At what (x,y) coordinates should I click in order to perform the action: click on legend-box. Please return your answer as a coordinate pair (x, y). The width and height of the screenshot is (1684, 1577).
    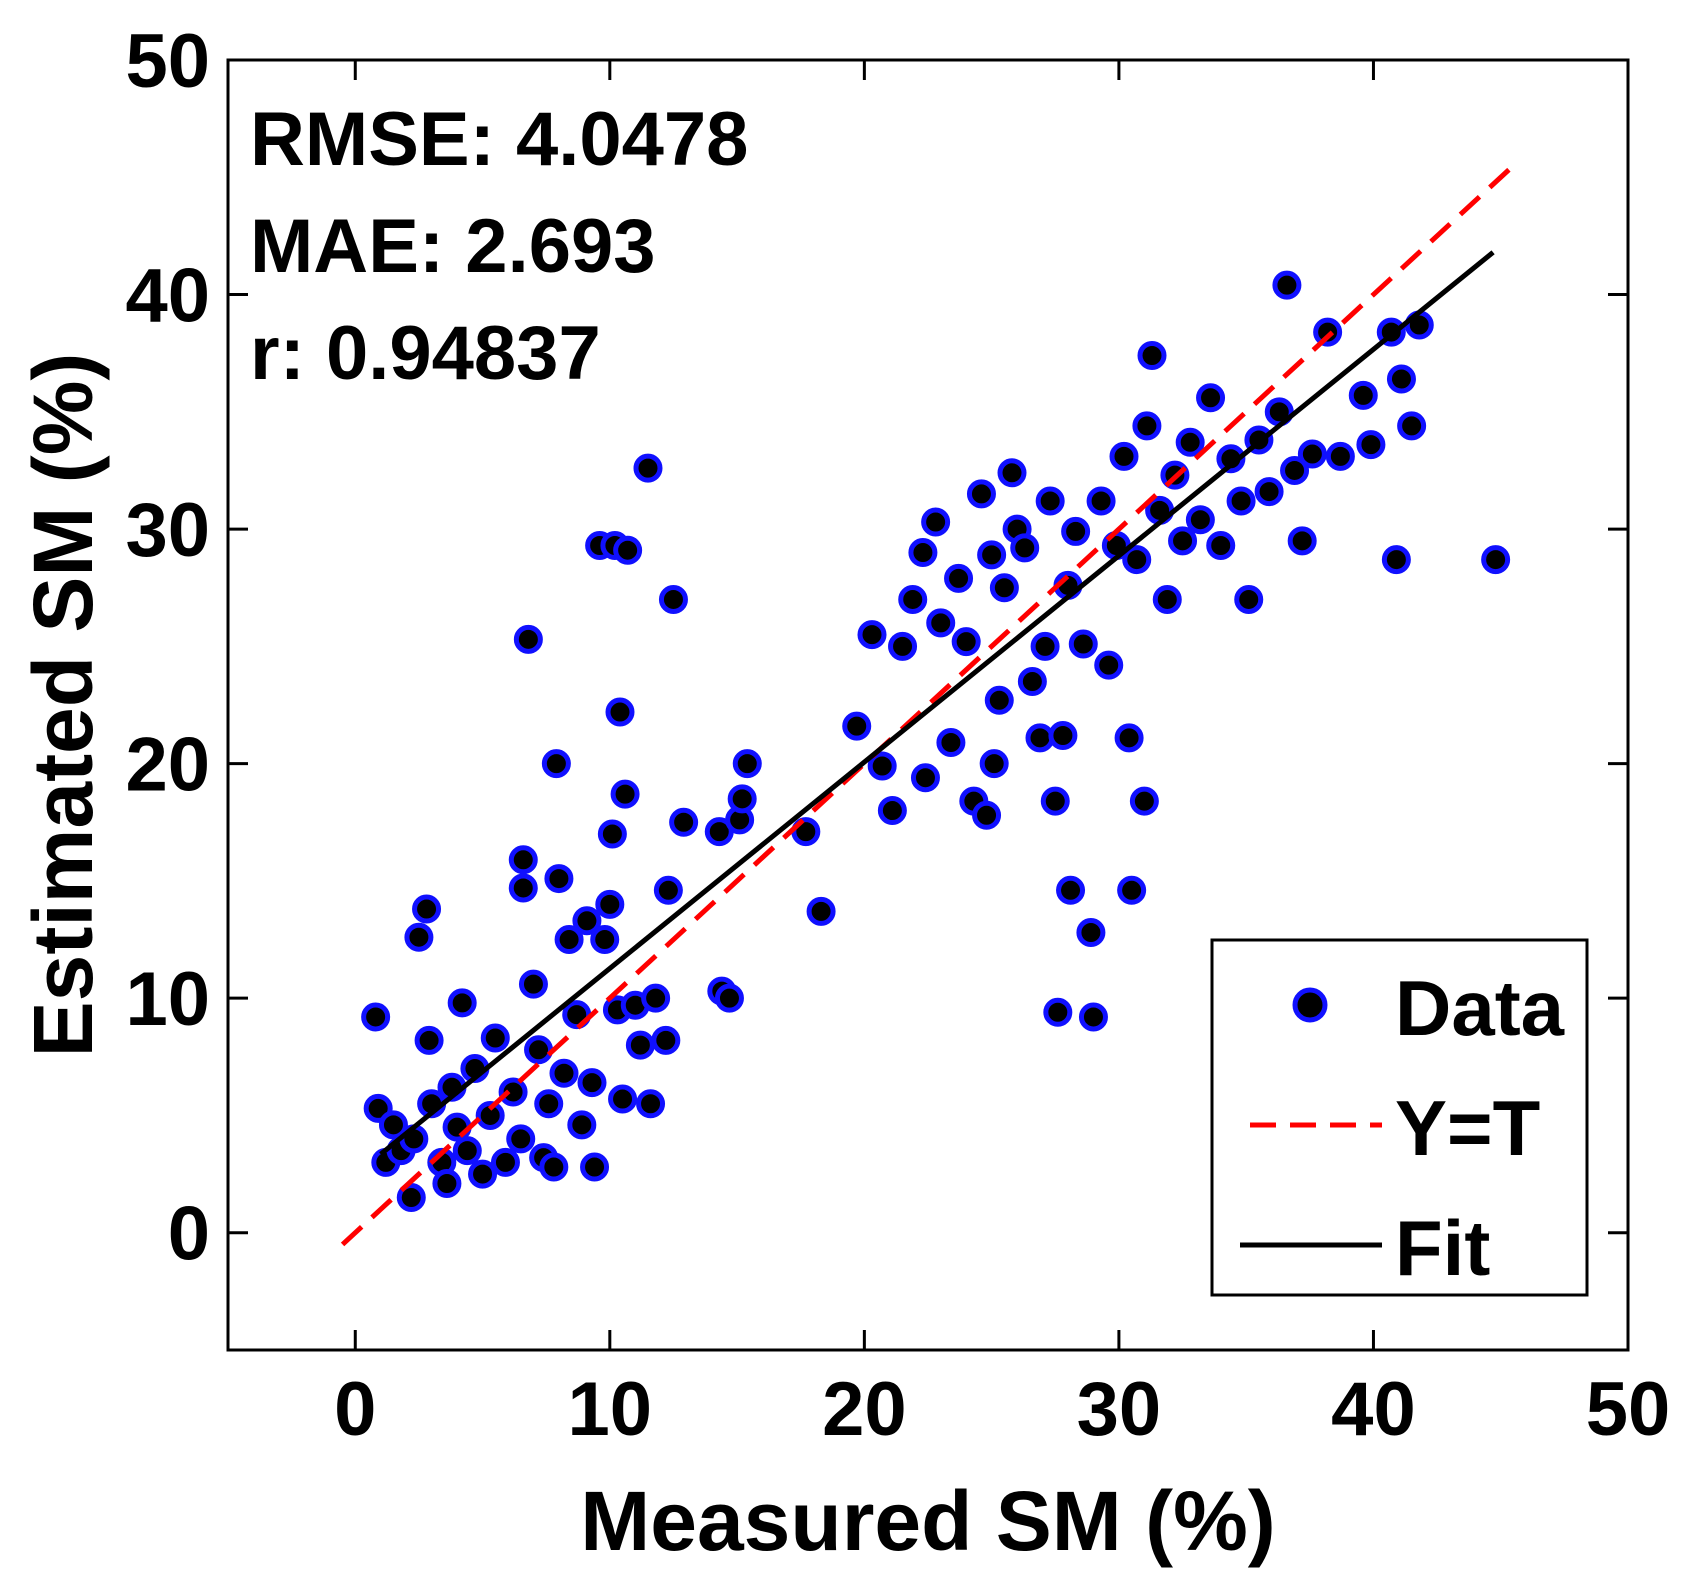
    Looking at the image, I should click on (1399, 1117).